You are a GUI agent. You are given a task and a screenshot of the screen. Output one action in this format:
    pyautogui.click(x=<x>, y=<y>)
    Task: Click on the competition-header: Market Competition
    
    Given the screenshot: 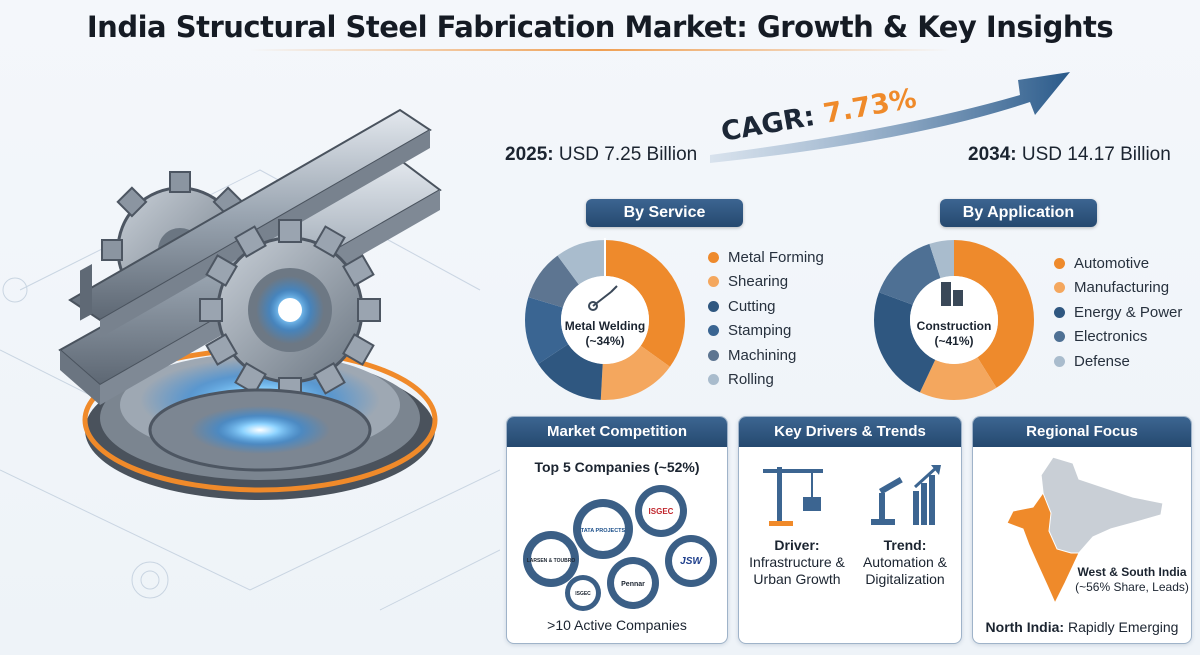 What is the action you would take?
    pyautogui.click(x=617, y=432)
    